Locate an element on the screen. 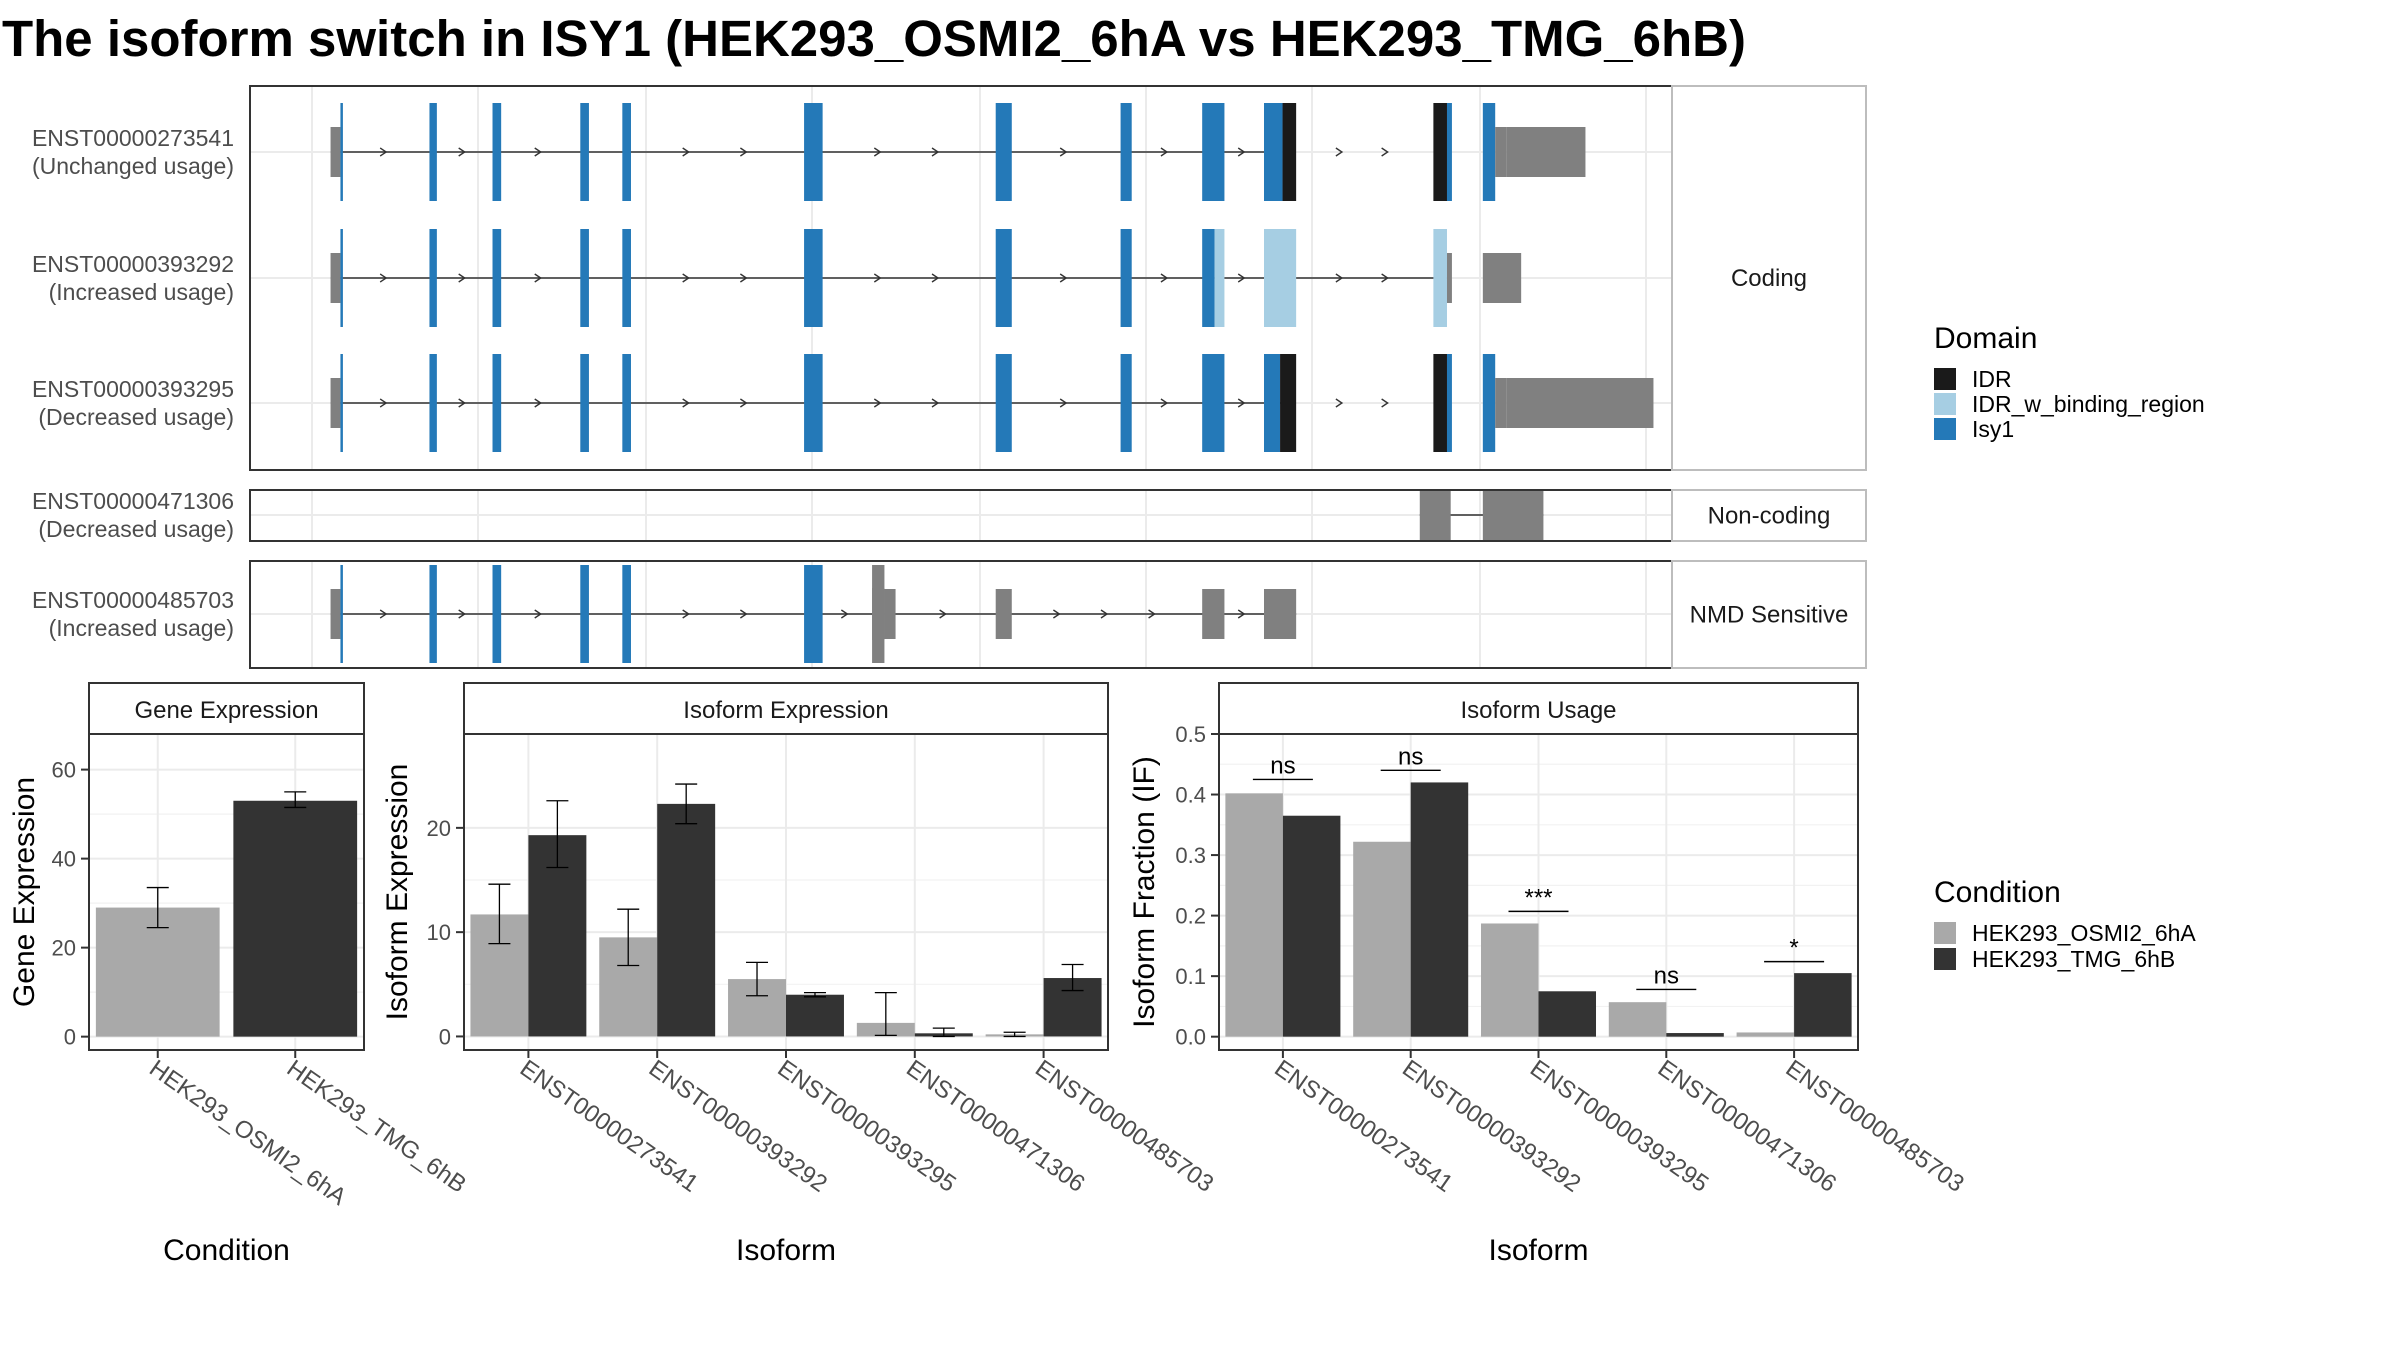  y-axis-title: Isoform Fraction (IF) is located at coordinates (1144, 892).